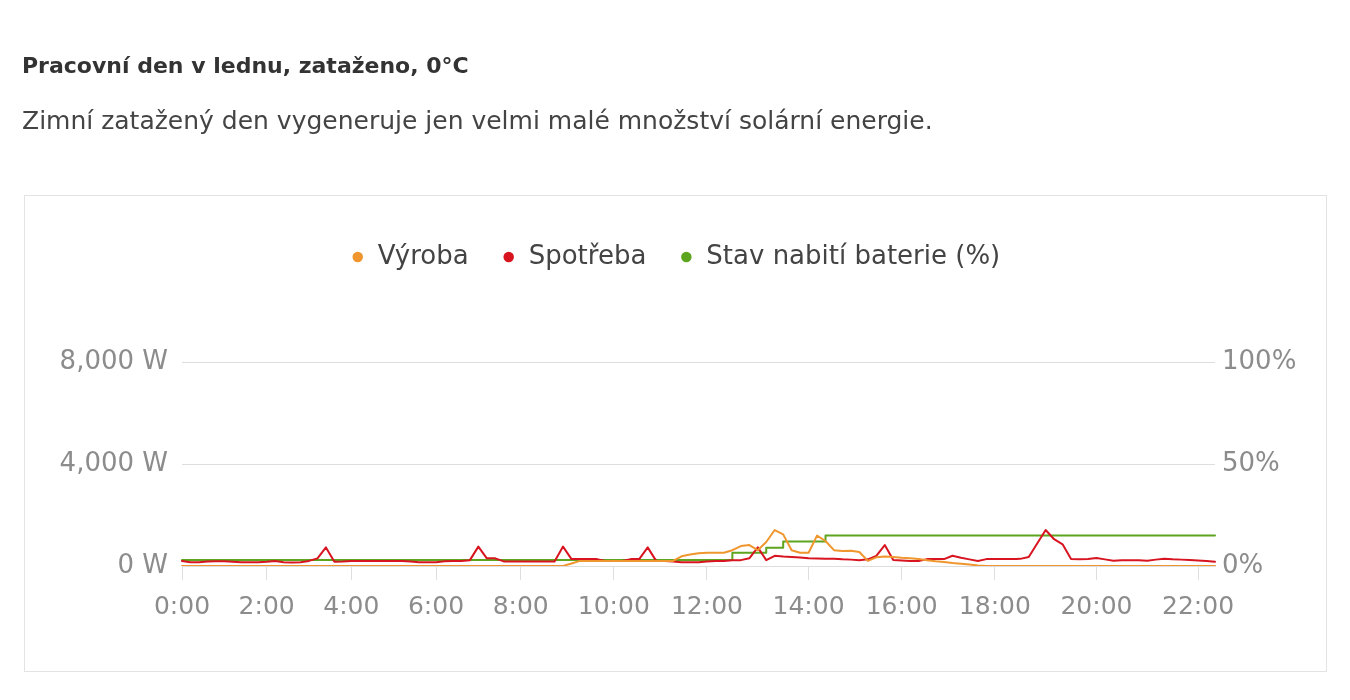 The image size is (1350, 700). I want to click on legend-label: Stav nabití baterie (%), so click(853, 254).